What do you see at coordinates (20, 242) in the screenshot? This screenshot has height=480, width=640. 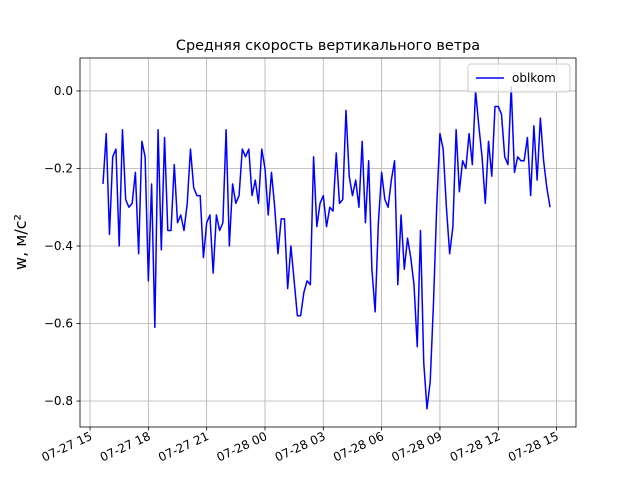 I see `y-axis-label: w, м/с²` at bounding box center [20, 242].